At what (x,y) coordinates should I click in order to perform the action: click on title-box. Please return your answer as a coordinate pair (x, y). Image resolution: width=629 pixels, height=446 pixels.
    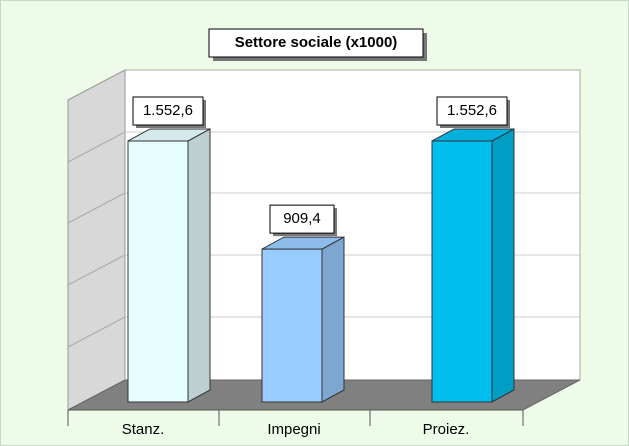
    Looking at the image, I should click on (316, 43).